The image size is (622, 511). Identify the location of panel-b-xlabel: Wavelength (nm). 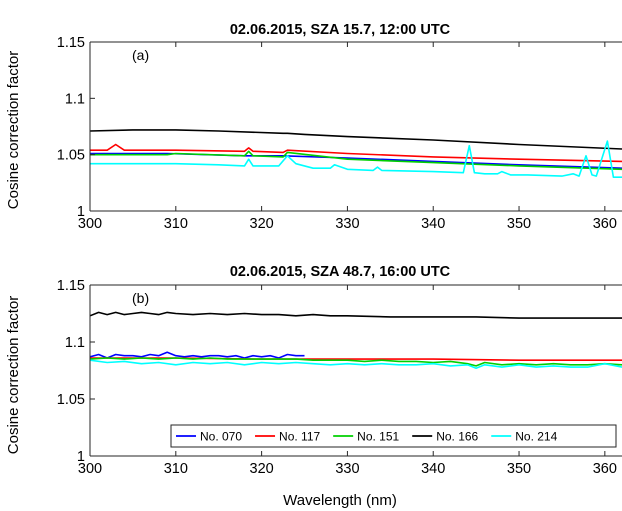
(340, 500).